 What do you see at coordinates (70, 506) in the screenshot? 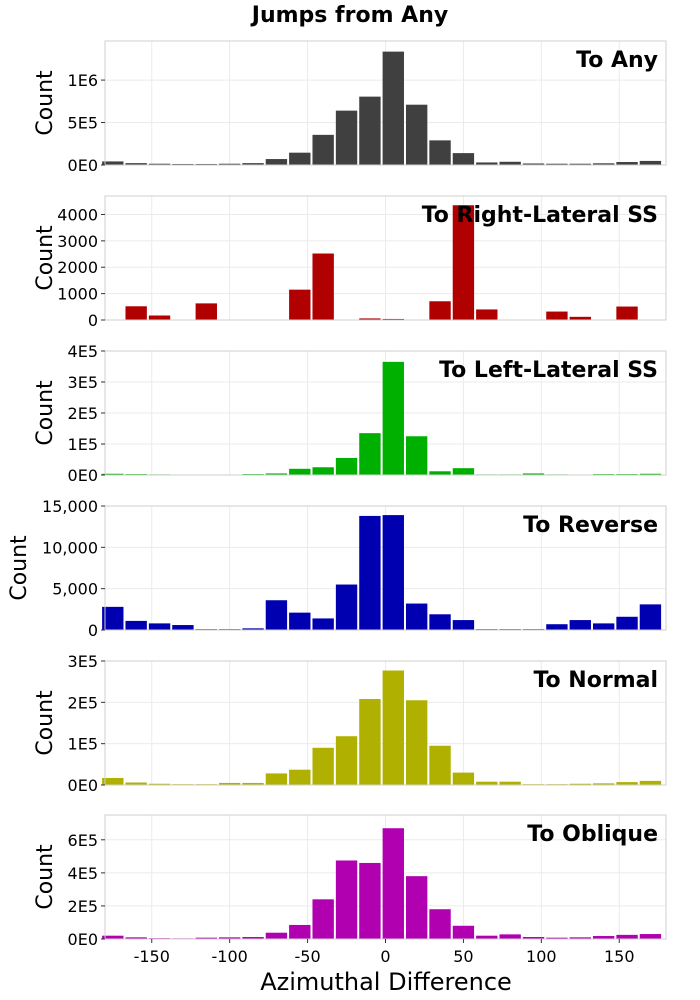
I see `y-tick-label: 15,000` at bounding box center [70, 506].